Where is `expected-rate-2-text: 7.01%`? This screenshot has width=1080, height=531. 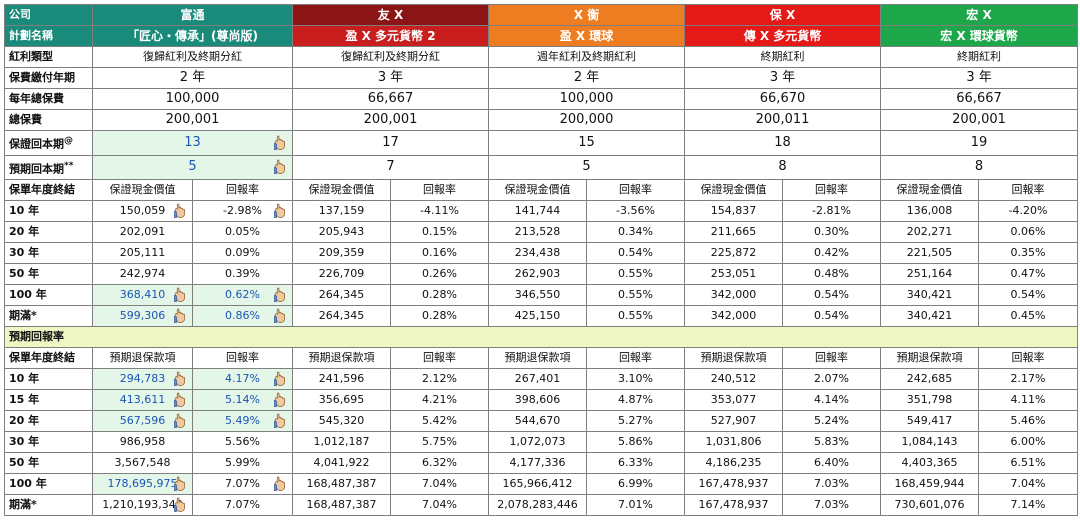 expected-rate-2-text: 7.01% is located at coordinates (635, 505).